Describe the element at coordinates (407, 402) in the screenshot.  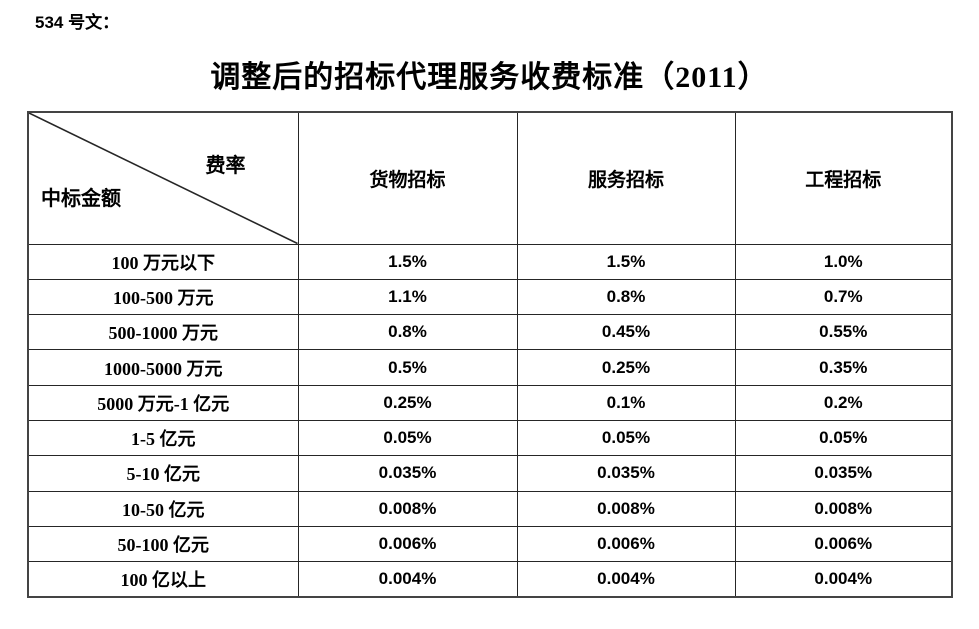
I see `goods-rate: 0.25%` at that location.